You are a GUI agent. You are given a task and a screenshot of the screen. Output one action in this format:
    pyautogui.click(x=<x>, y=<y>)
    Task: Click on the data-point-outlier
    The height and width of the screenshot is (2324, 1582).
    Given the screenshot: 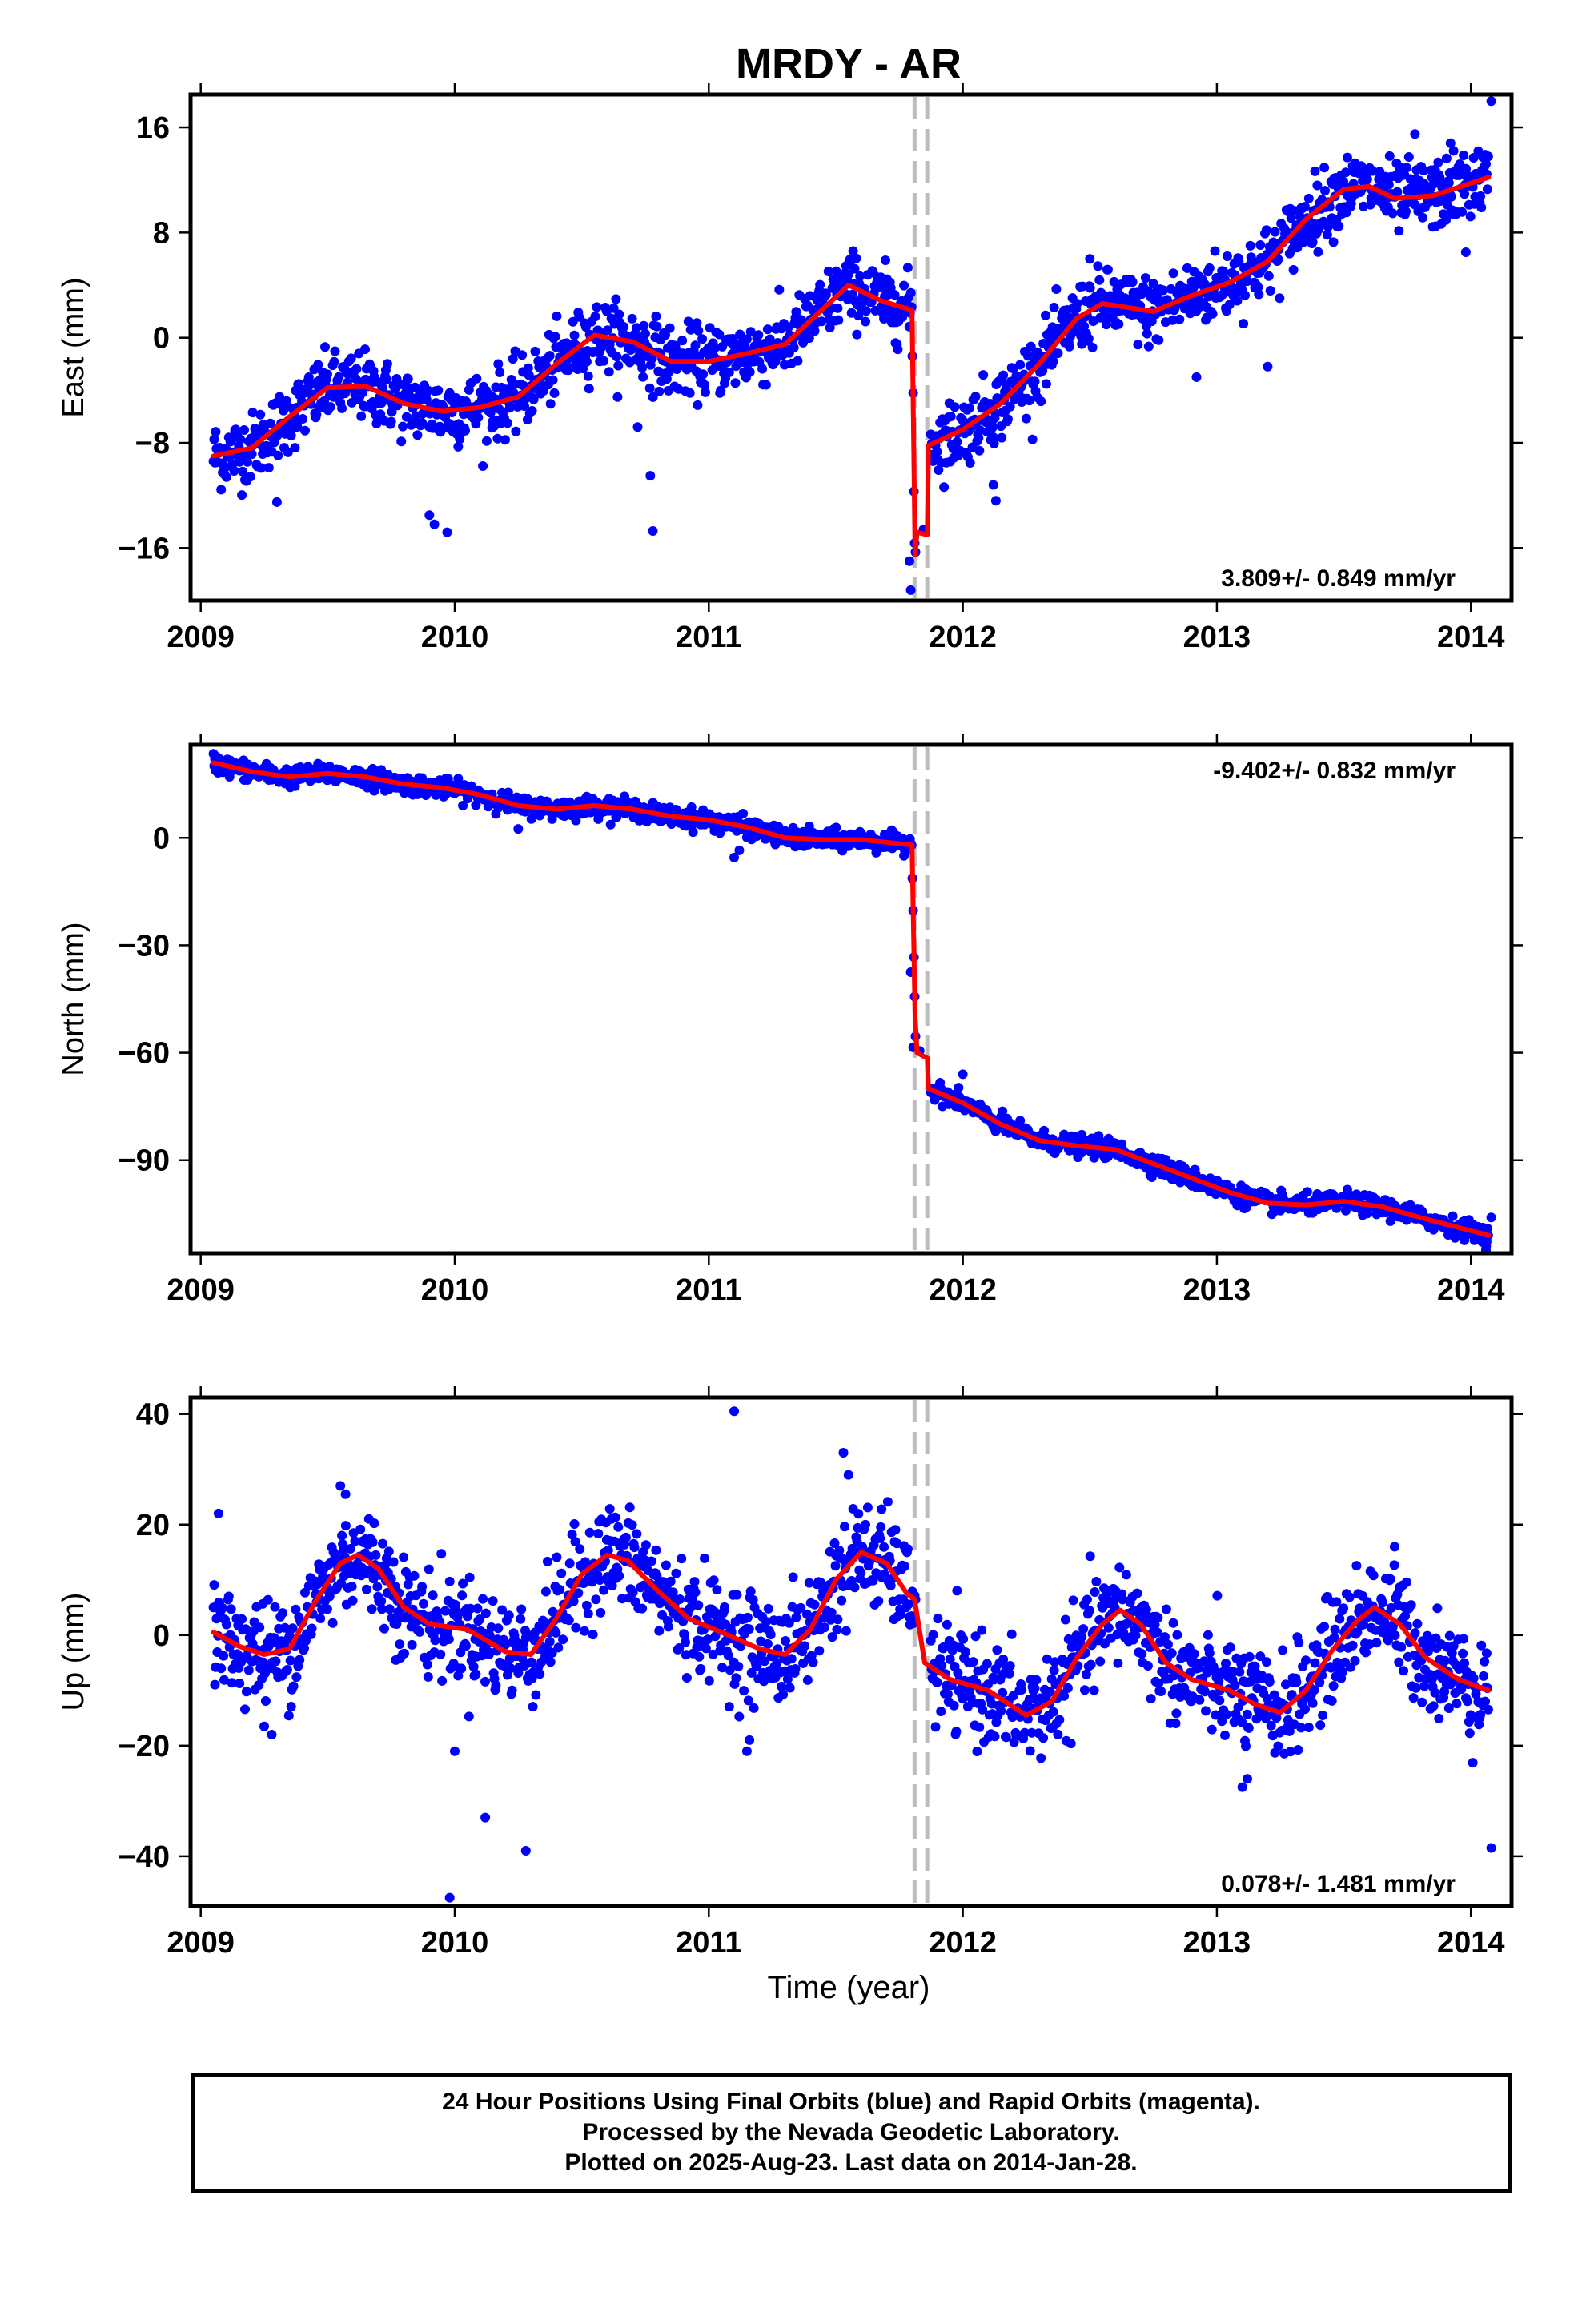 What is the action you would take?
    pyautogui.click(x=653, y=531)
    